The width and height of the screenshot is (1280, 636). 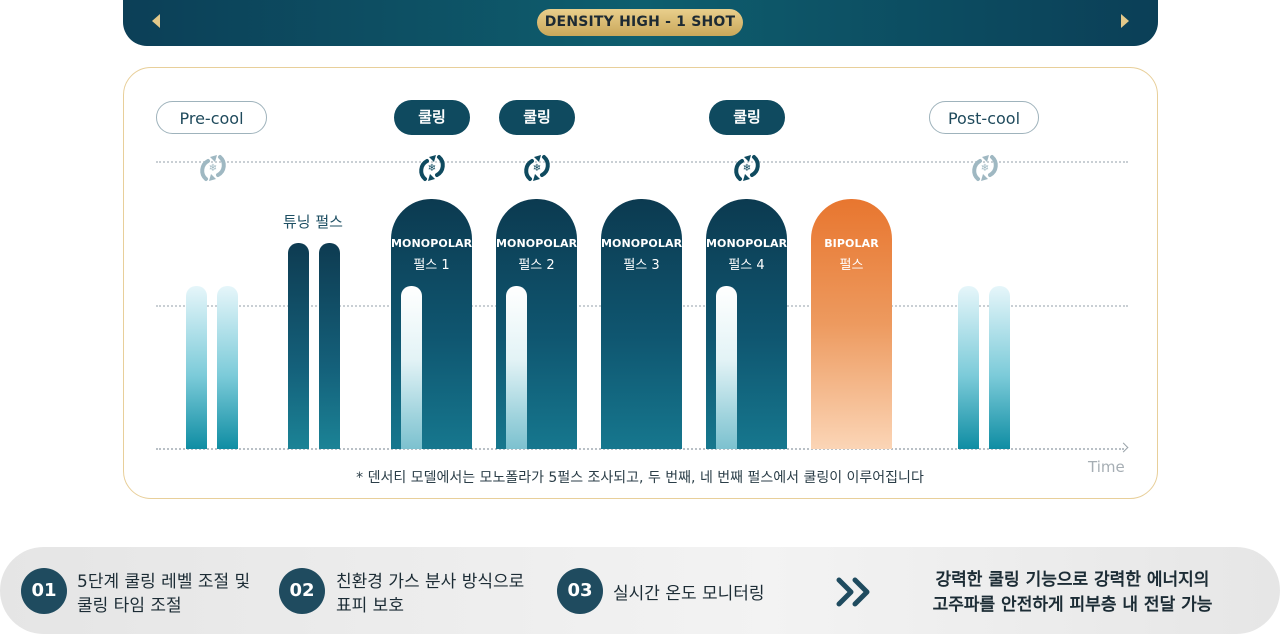 I want to click on mode-label: DENSITY HIGH - 1 SHOT, so click(x=640, y=22).